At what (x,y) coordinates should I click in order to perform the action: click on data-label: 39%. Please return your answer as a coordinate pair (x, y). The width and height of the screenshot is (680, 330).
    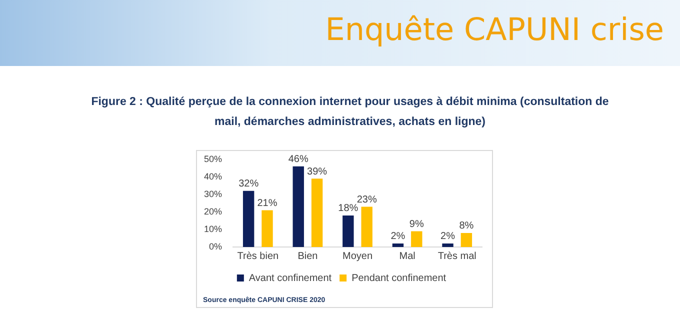
    Looking at the image, I should click on (317, 172).